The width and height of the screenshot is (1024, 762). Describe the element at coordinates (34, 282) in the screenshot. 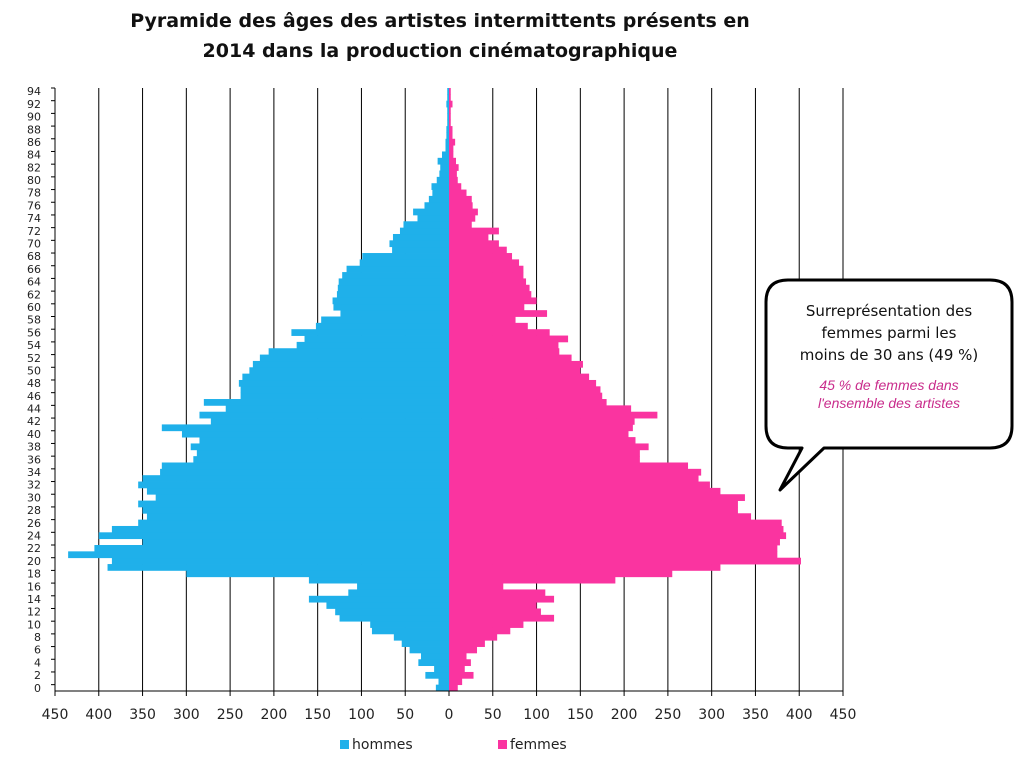

I see `y-tick-label: 64` at that location.